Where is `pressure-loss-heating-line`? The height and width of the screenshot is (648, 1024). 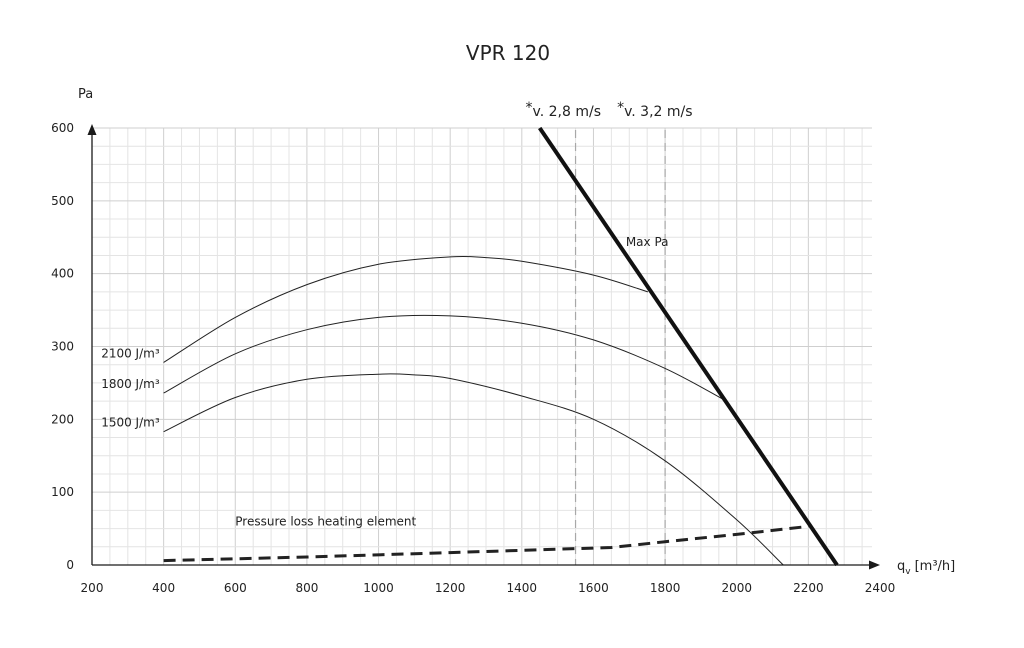 pressure-loss-heating-line is located at coordinates (486, 543).